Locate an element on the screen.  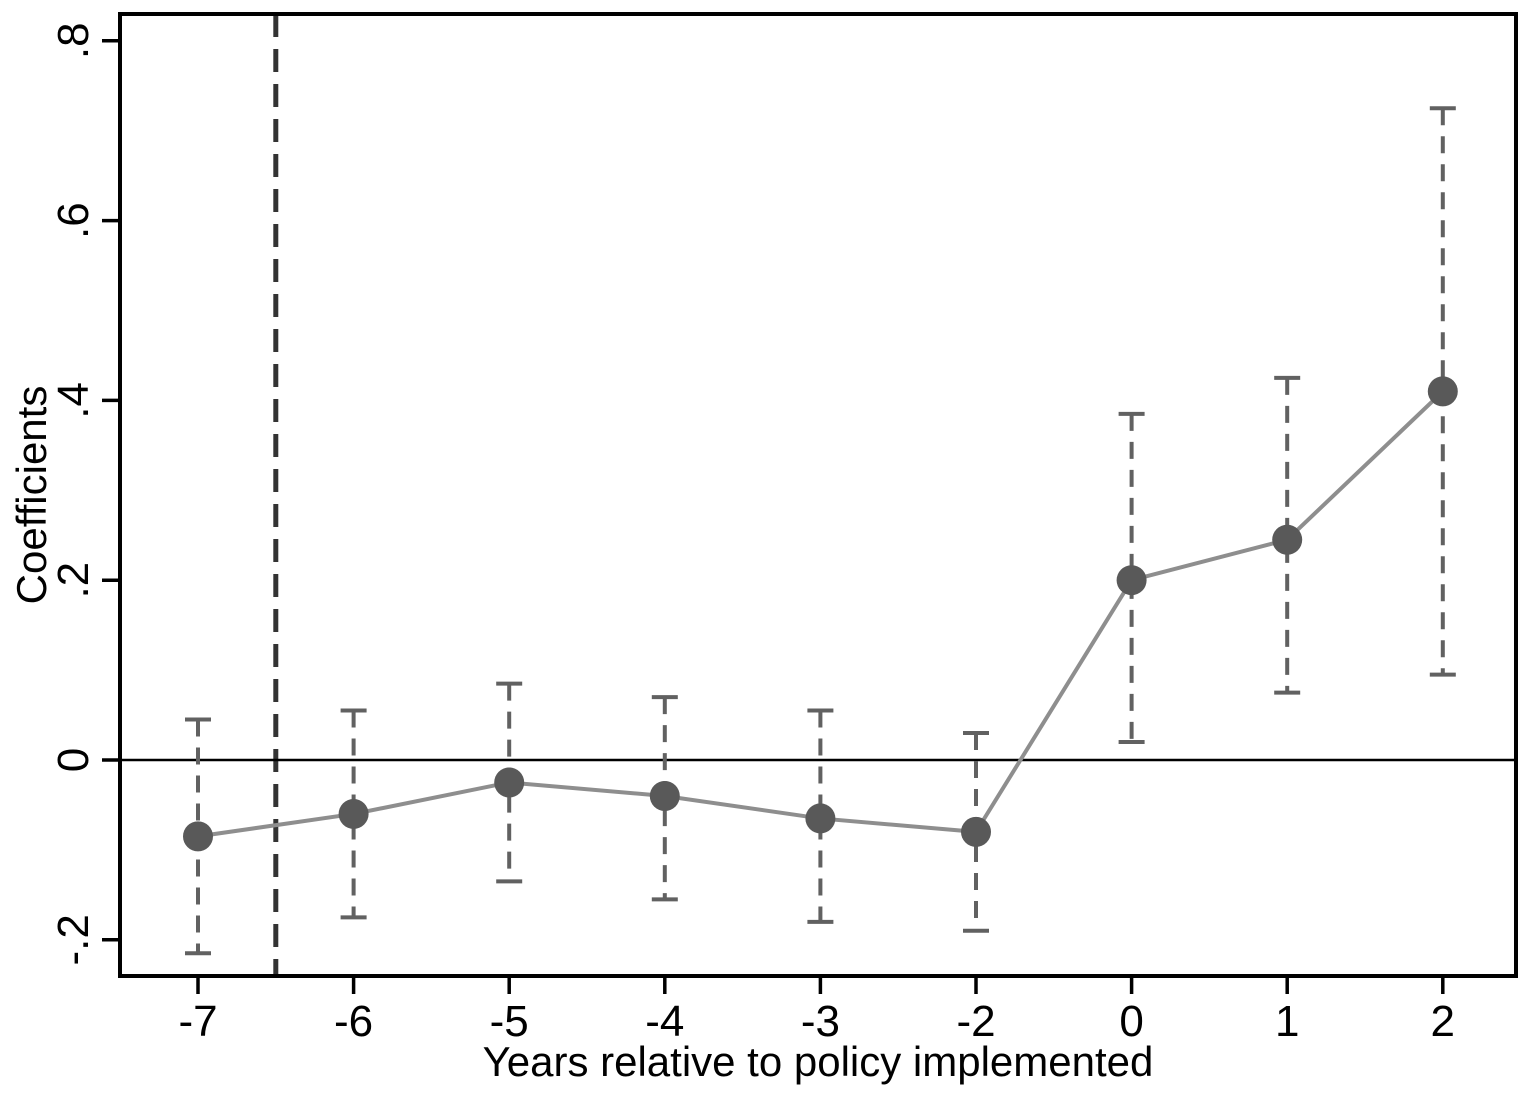
y-axis-title: Coefficients is located at coordinates (31, 495).